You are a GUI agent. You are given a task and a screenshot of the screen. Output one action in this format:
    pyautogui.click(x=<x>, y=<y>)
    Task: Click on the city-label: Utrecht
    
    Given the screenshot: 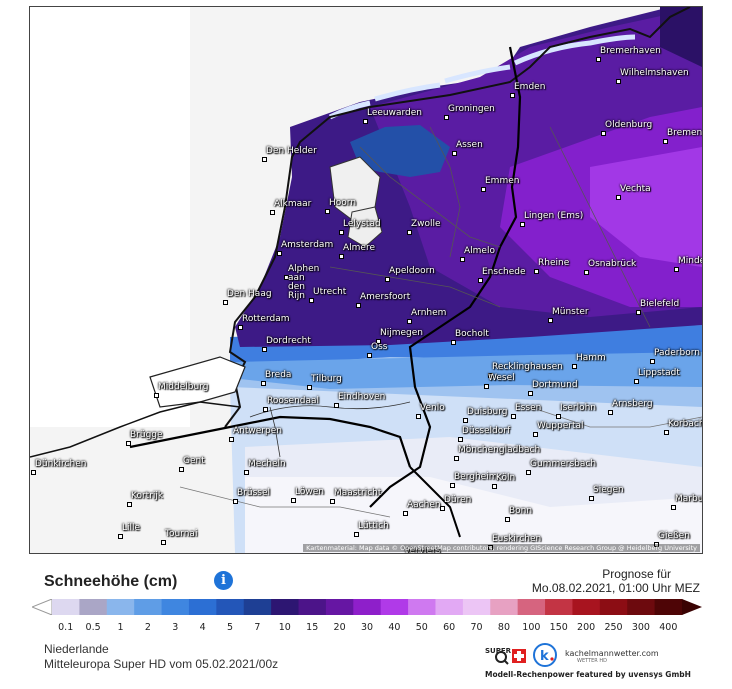 What is the action you would take?
    pyautogui.click(x=330, y=292)
    